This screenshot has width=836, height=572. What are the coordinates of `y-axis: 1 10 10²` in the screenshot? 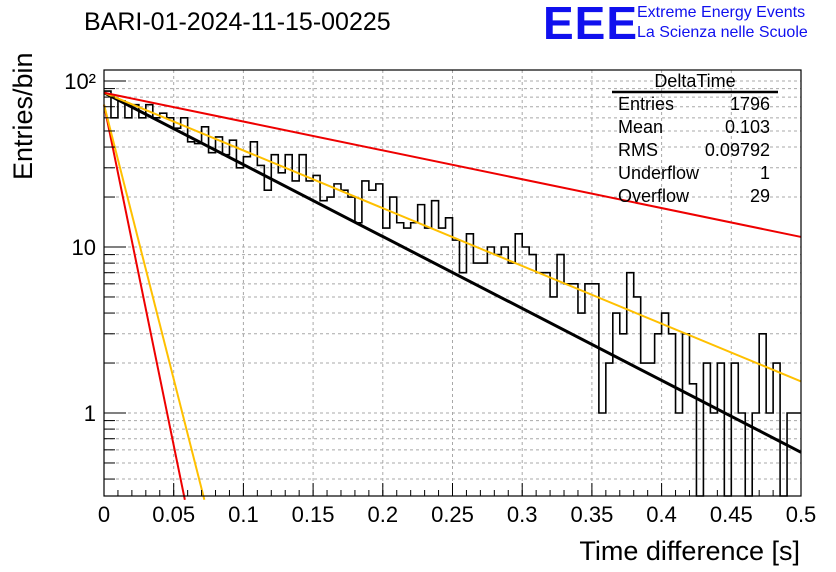 It's located at (95, 274).